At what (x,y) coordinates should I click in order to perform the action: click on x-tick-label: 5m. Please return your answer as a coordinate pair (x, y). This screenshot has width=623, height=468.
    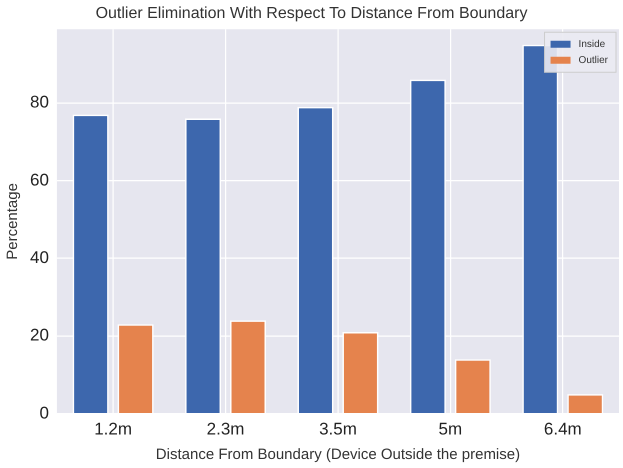
    Looking at the image, I should click on (450, 428).